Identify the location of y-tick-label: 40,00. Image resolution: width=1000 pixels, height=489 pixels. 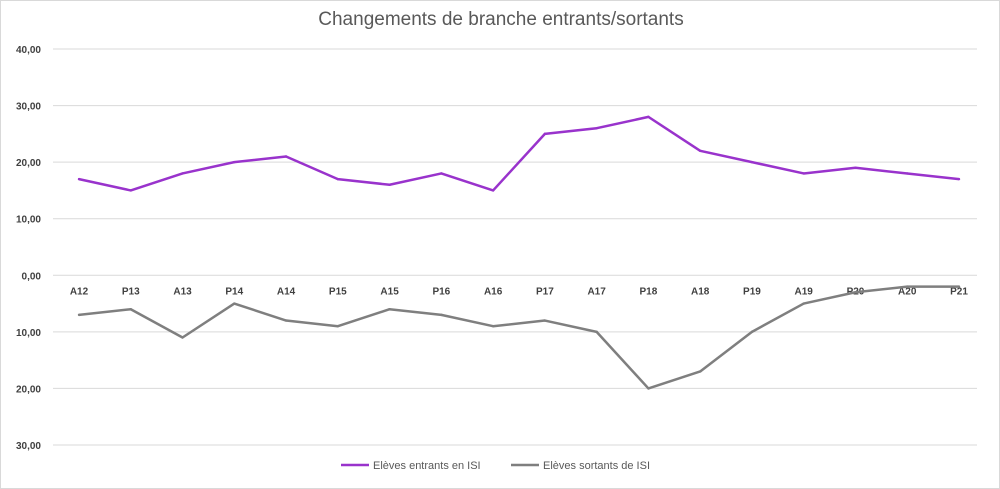
(28, 50).